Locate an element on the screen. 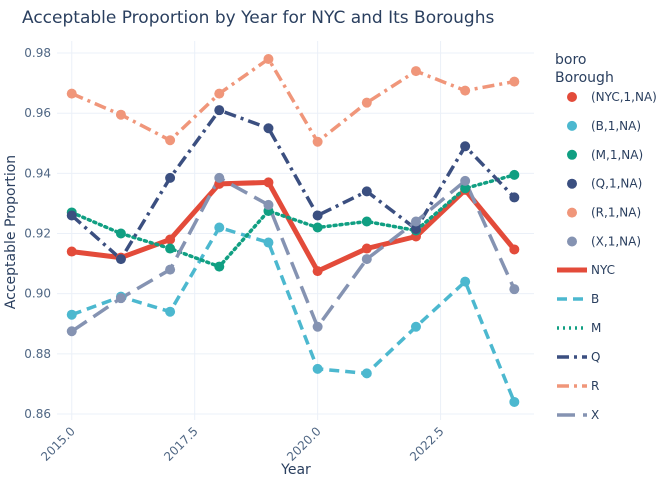  y-tick-label: 0.90 is located at coordinates (37, 294).